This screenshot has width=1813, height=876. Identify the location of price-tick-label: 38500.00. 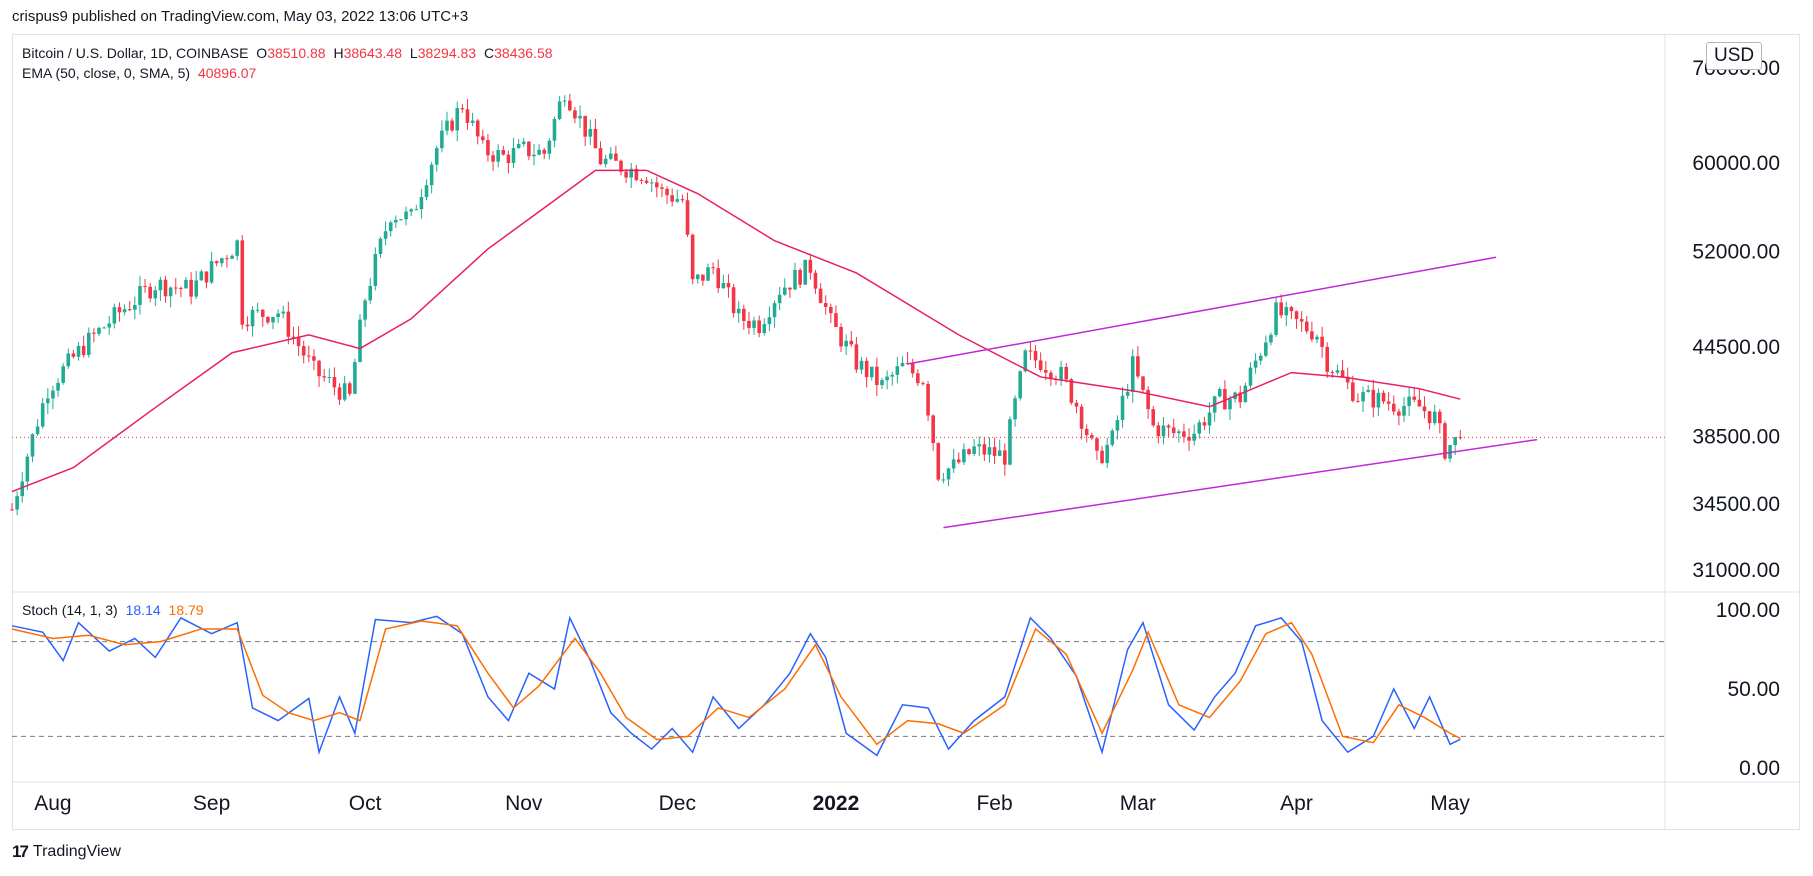
(1736, 436).